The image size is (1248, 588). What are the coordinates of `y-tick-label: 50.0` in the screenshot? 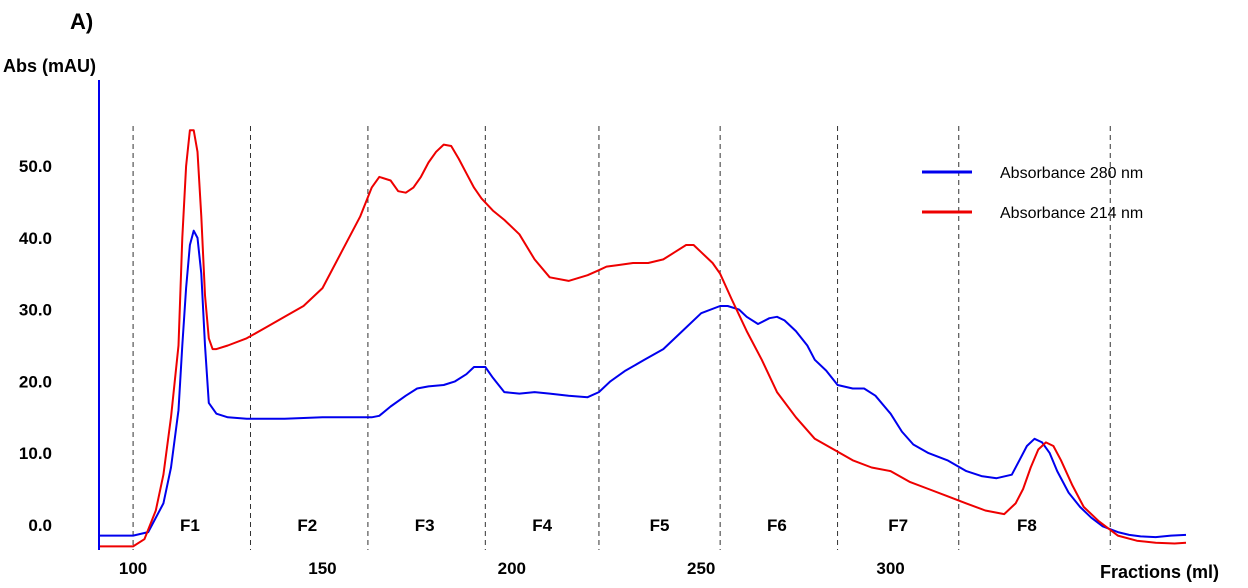 It's located at (35, 166).